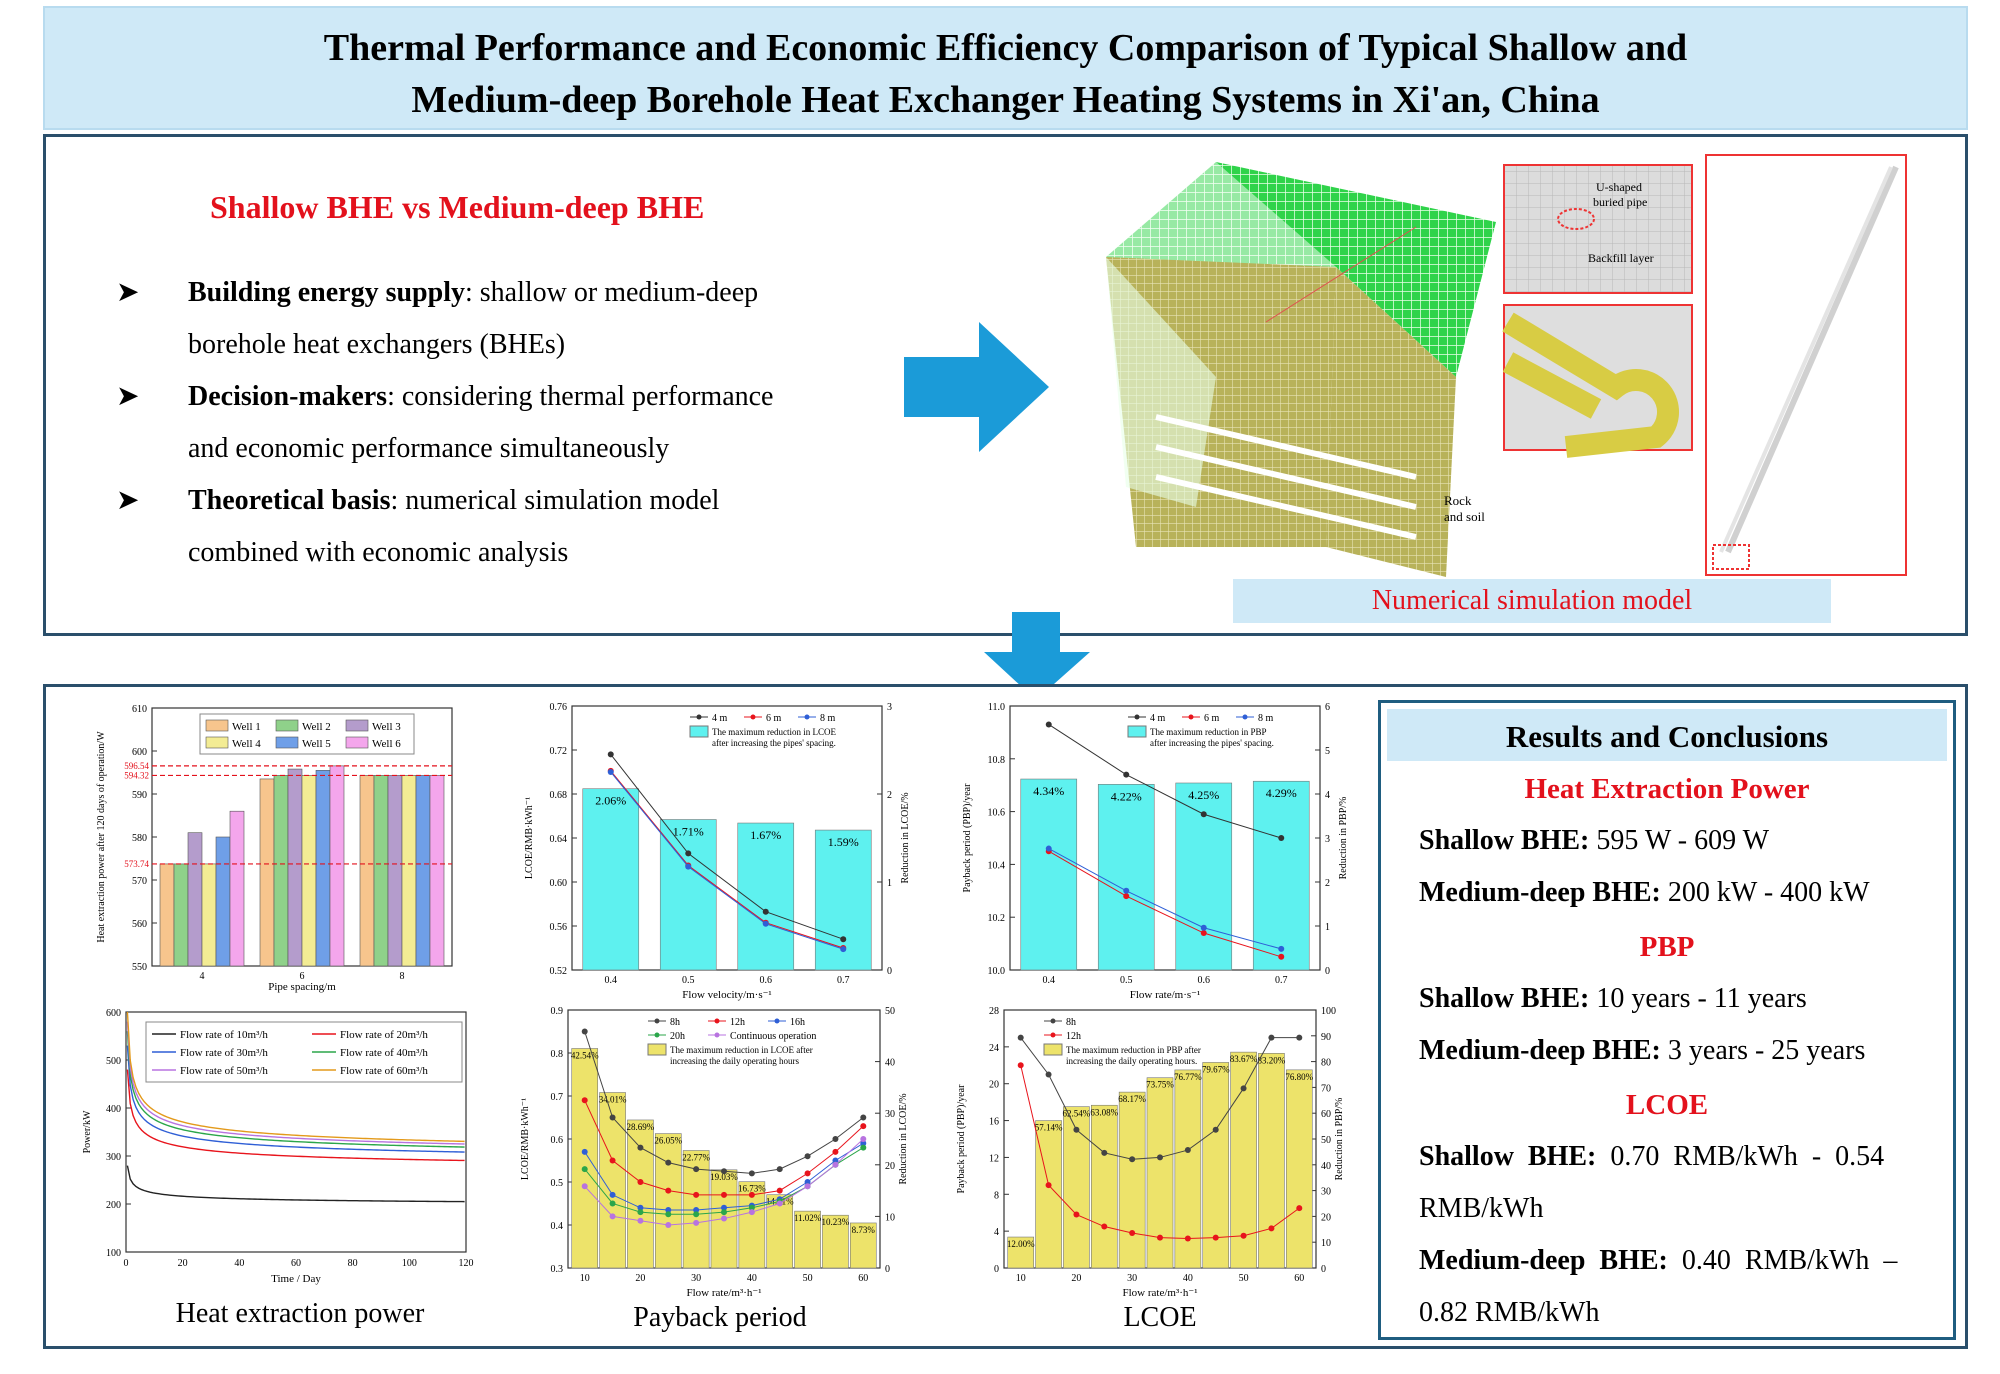 The height and width of the screenshot is (1374, 2000). Describe the element at coordinates (1644, 893) in the screenshot. I see `result-line: Medium-deep BHE: 200 kW - 400 kW` at that location.